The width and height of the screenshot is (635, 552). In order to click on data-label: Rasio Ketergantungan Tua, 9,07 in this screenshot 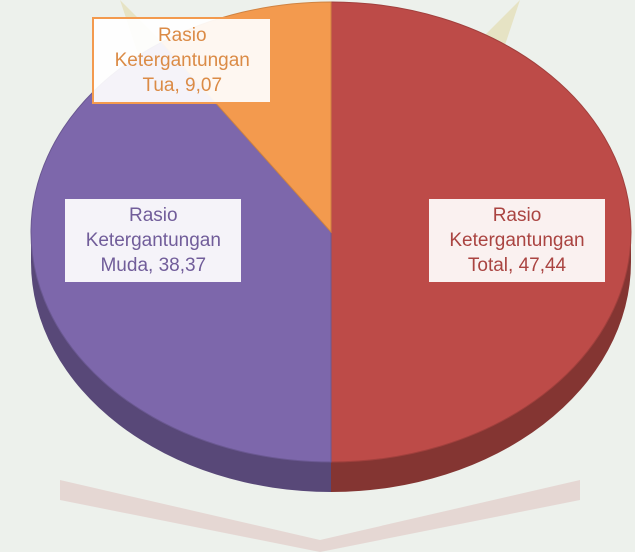, I will do `click(182, 60)`.